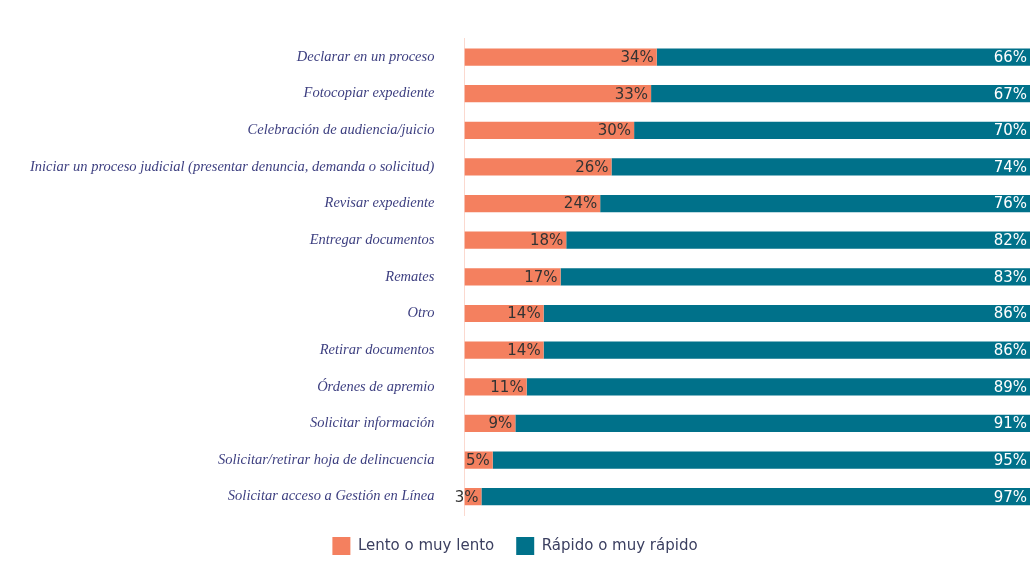 Image resolution: width=1030 pixels, height=567 pixels. What do you see at coordinates (1010, 166) in the screenshot?
I see `data-label: 74%` at bounding box center [1010, 166].